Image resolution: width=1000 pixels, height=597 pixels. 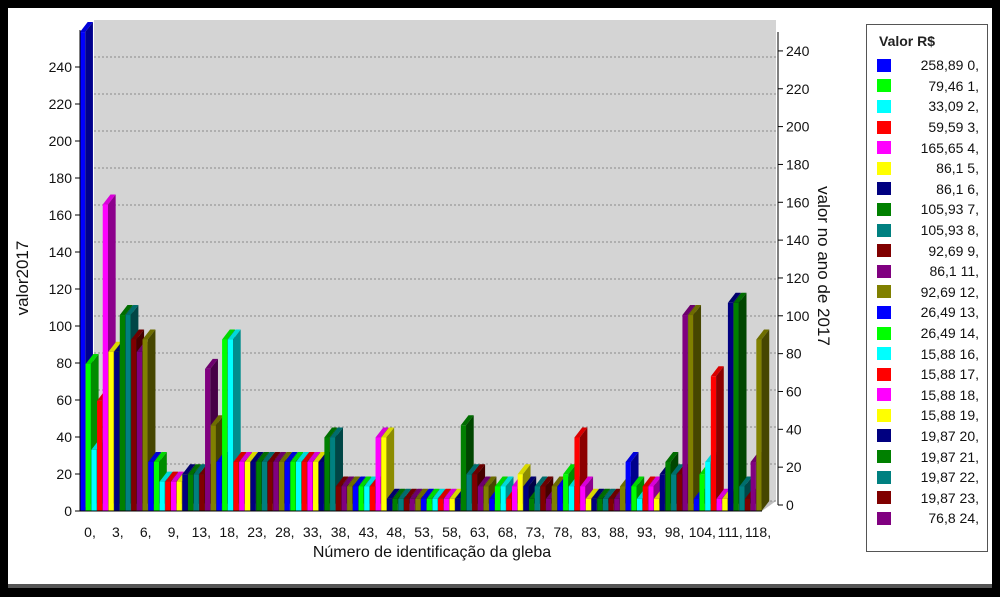 I want to click on y2-tick-label: 220, so click(x=798, y=89).